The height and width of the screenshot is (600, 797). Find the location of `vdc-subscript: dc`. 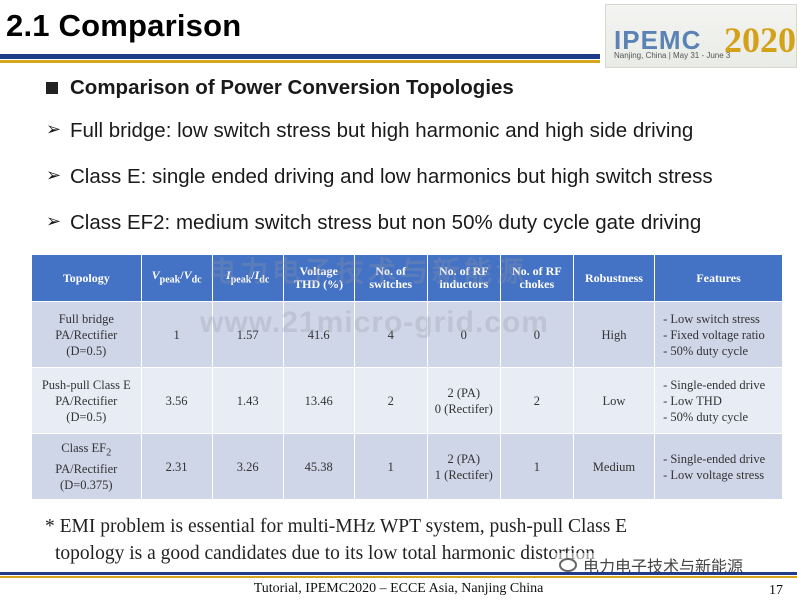

vdc-subscript: dc is located at coordinates (196, 280).